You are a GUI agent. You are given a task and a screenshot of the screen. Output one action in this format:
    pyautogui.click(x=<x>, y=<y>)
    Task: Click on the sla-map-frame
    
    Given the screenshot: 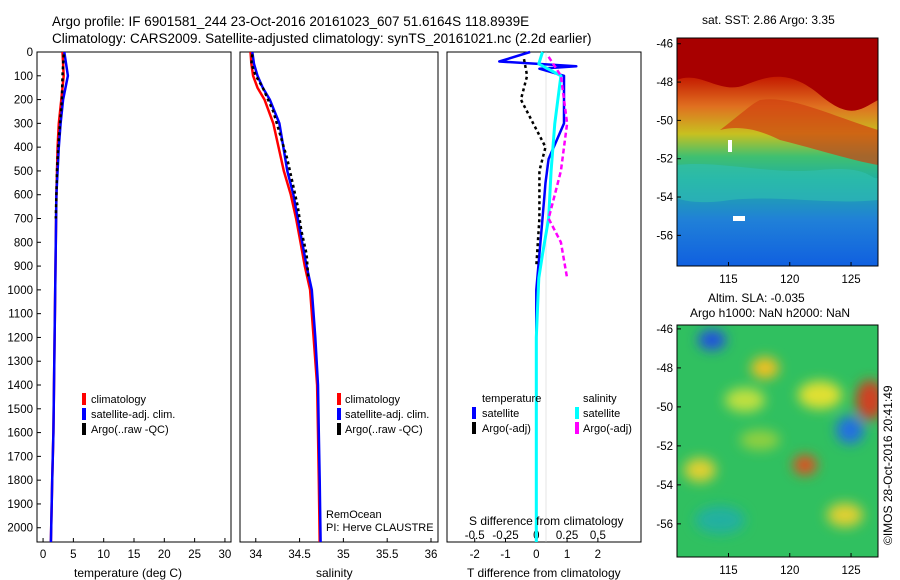 What is the action you would take?
    pyautogui.click(x=777, y=441)
    